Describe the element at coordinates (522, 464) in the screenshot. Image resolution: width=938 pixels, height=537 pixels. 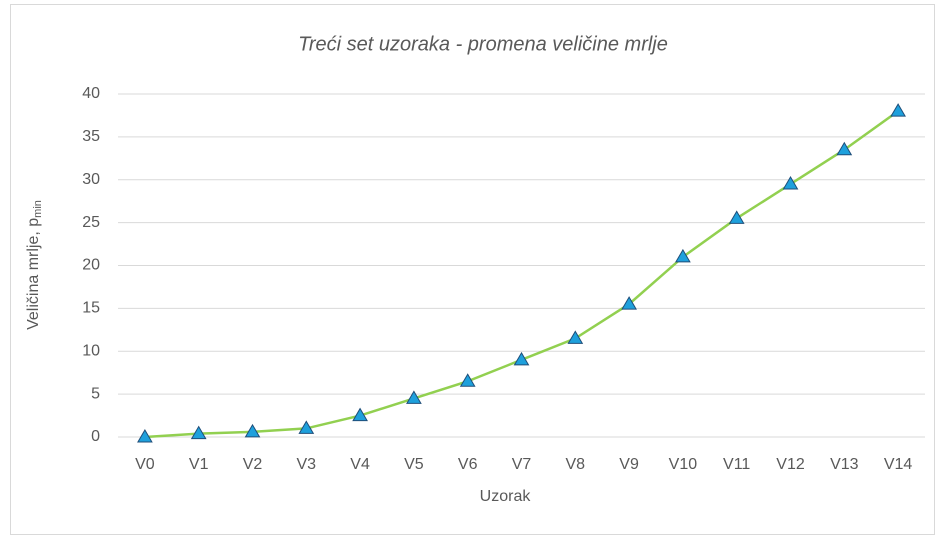
I see `x-tick-label: V7` at that location.